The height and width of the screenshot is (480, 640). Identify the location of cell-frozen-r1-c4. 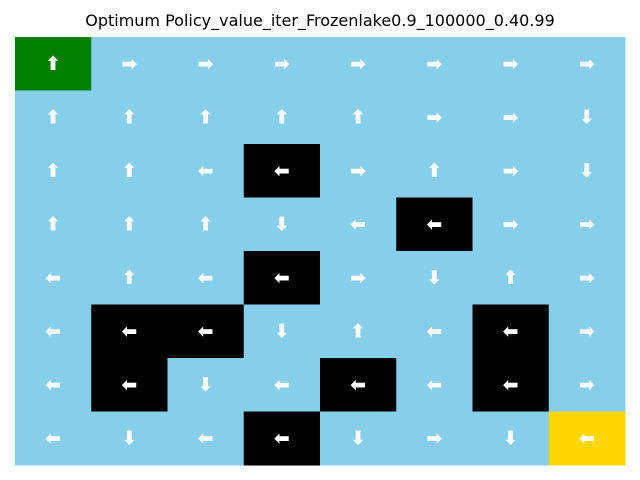
(358, 117).